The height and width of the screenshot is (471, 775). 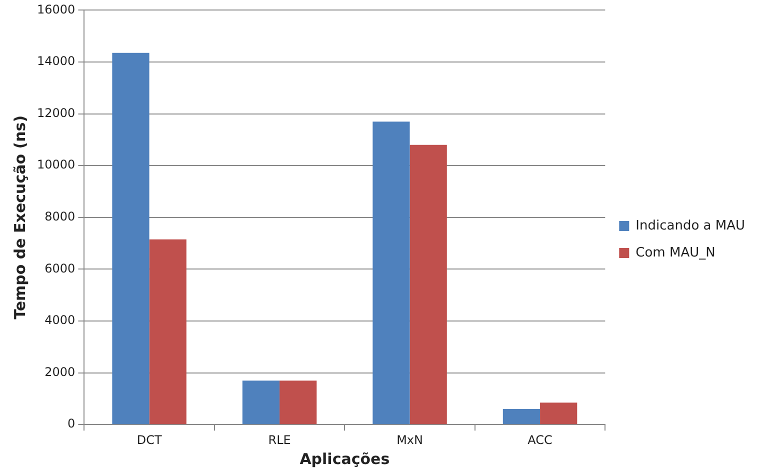 I want to click on legend-label: Indicando a MAU, so click(x=691, y=226).